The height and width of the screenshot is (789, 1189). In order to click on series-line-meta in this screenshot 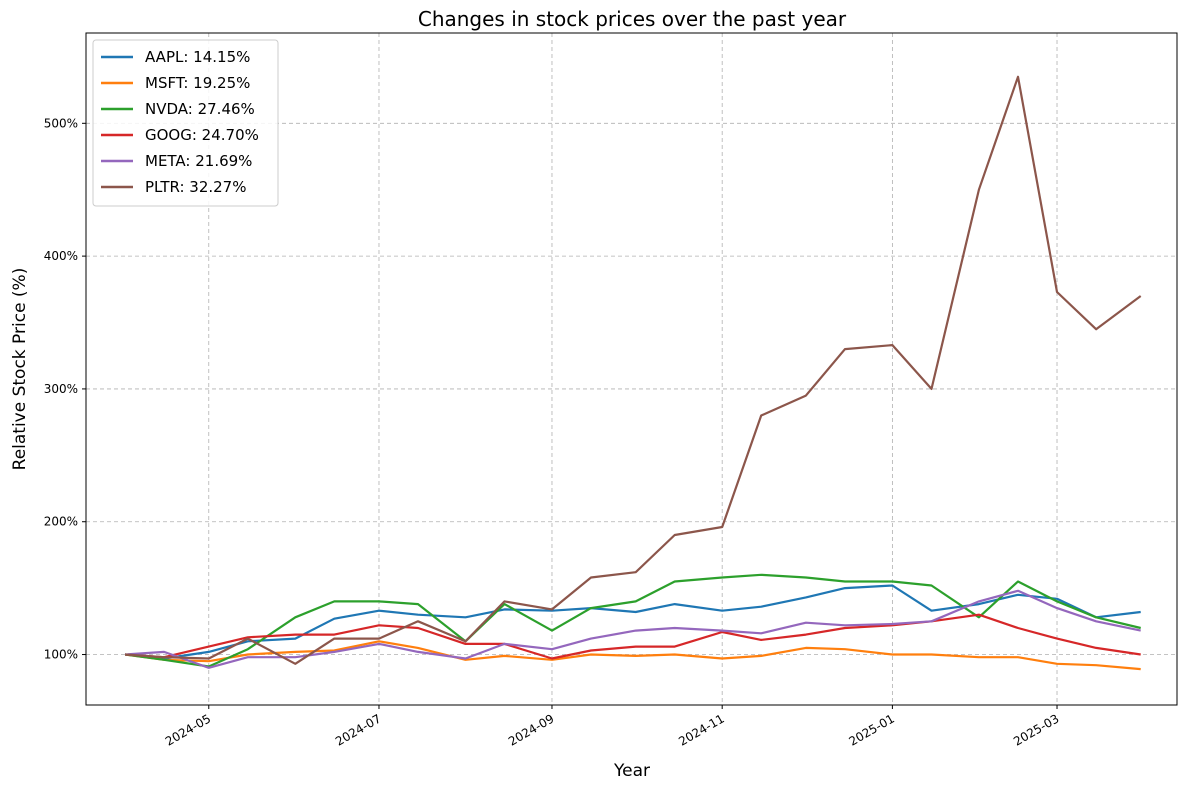, I will do `click(633, 629)`.